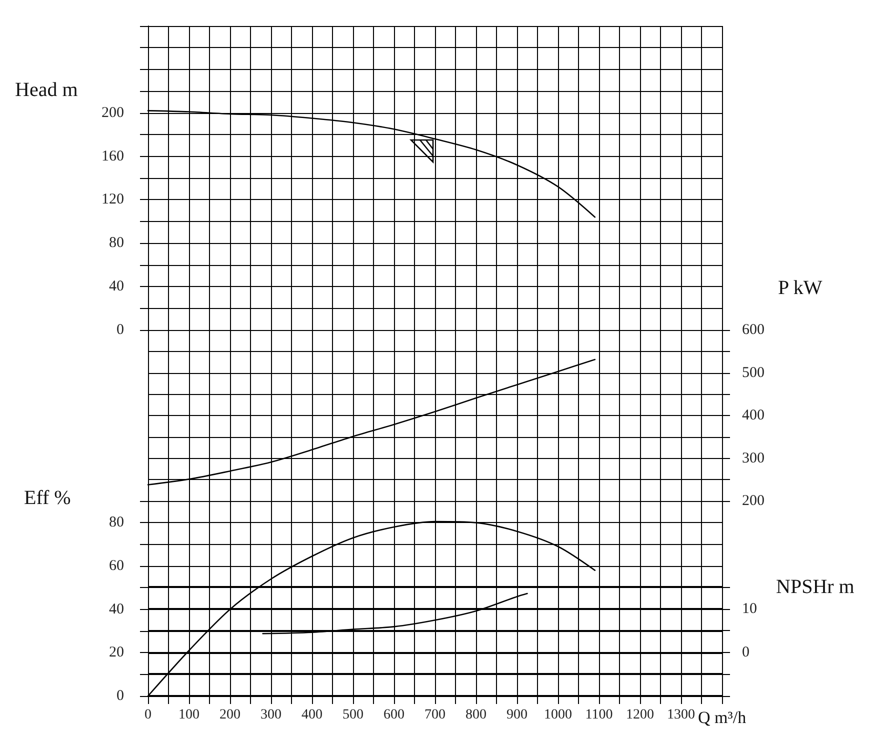 Image resolution: width=876 pixels, height=748 pixels. I want to click on y2-tick-label: 600, so click(753, 330).